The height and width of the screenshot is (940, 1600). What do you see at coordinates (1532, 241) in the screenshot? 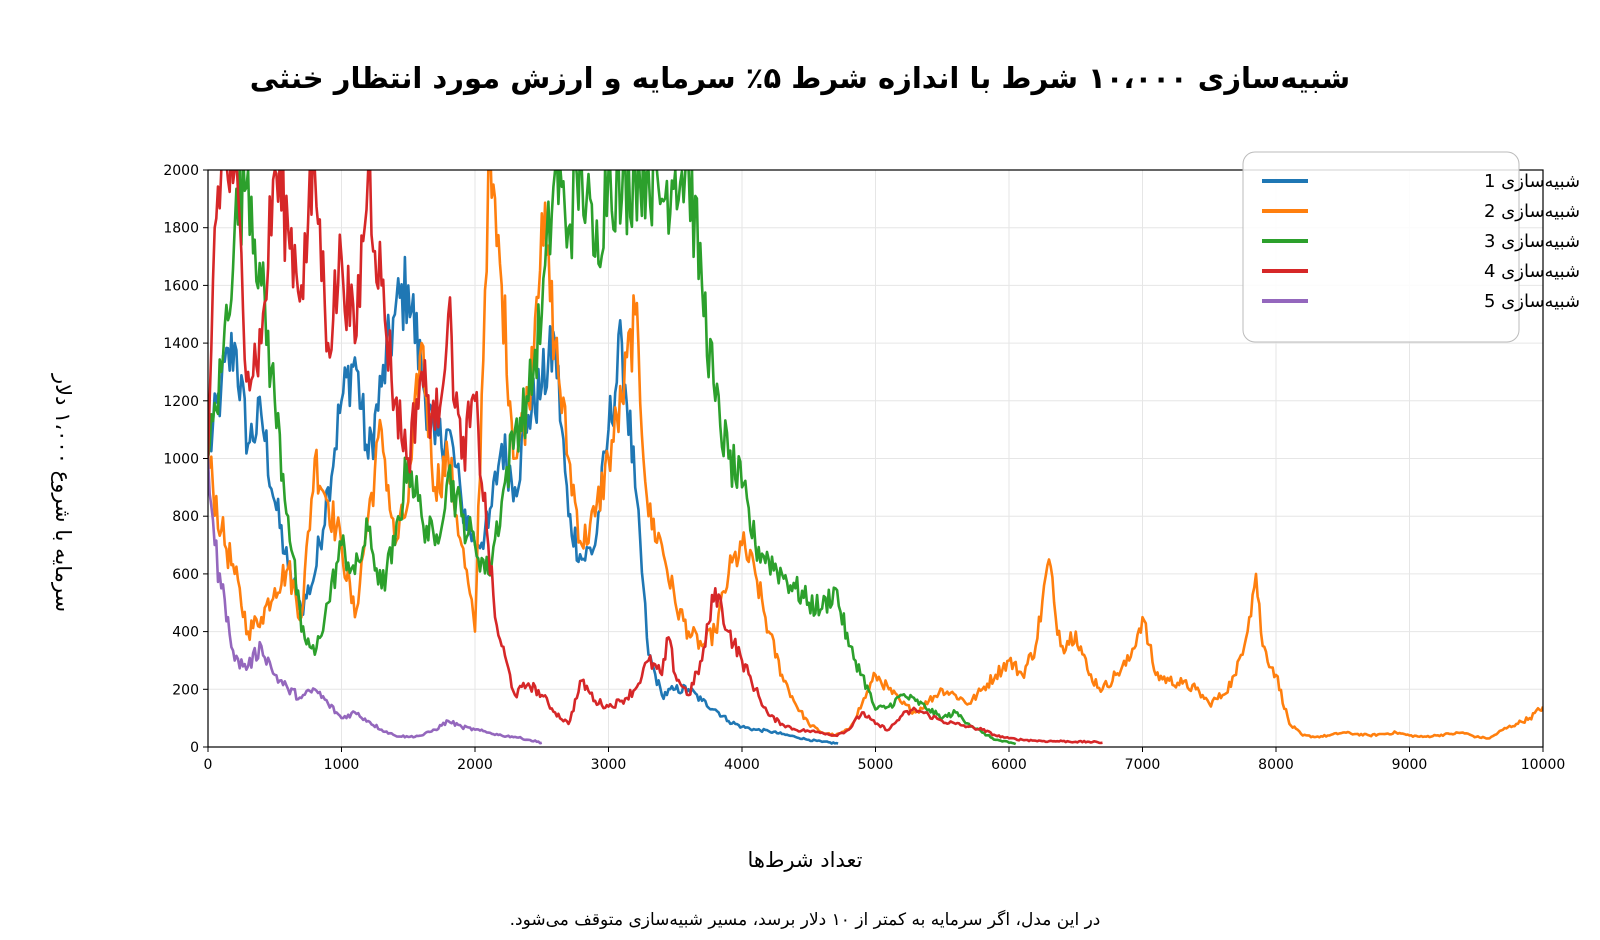
I see `legend-label-3: شبیه‌سازی 3` at bounding box center [1532, 241].